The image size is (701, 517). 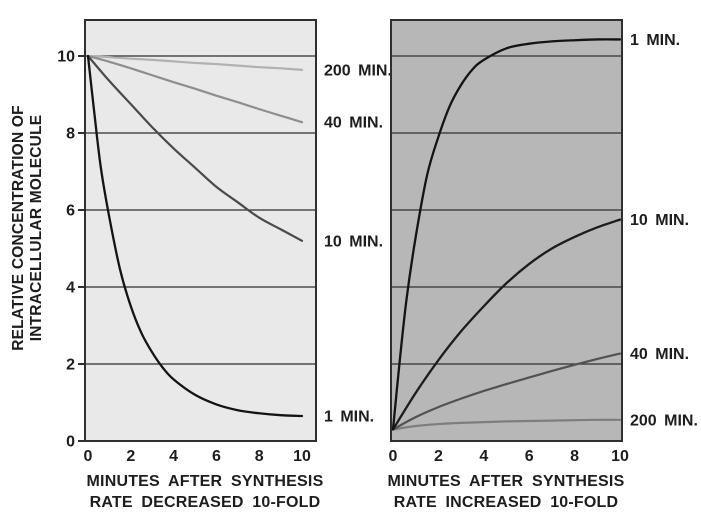 What do you see at coordinates (205, 502) in the screenshot?
I see `x-axis-title-left-line2: RATE DECREASED 10-FOLD` at bounding box center [205, 502].